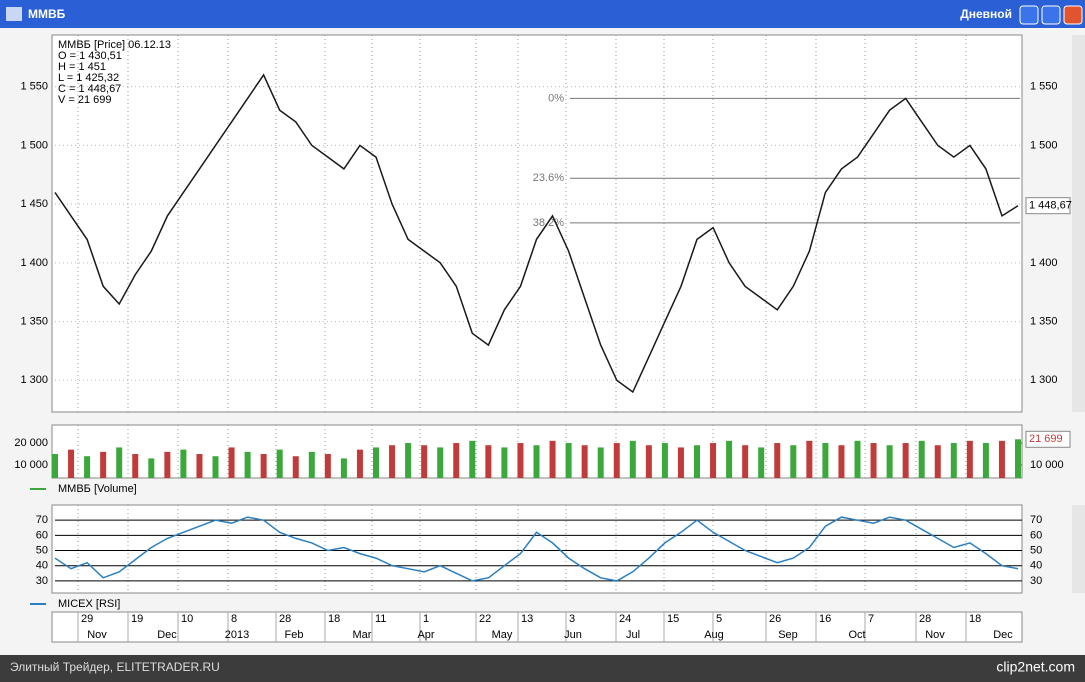  I want to click on minimize-button, so click(1029, 15).